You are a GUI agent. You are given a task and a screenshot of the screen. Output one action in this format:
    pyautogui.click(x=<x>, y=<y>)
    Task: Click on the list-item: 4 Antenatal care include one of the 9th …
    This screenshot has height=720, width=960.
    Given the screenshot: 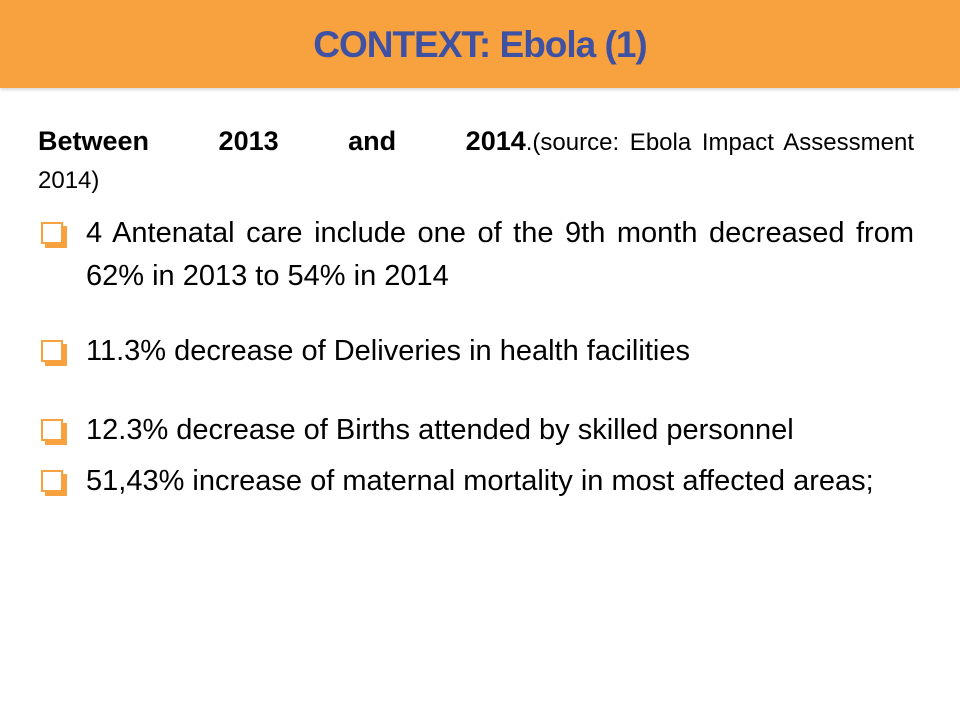 What is the action you would take?
    pyautogui.click(x=476, y=255)
    